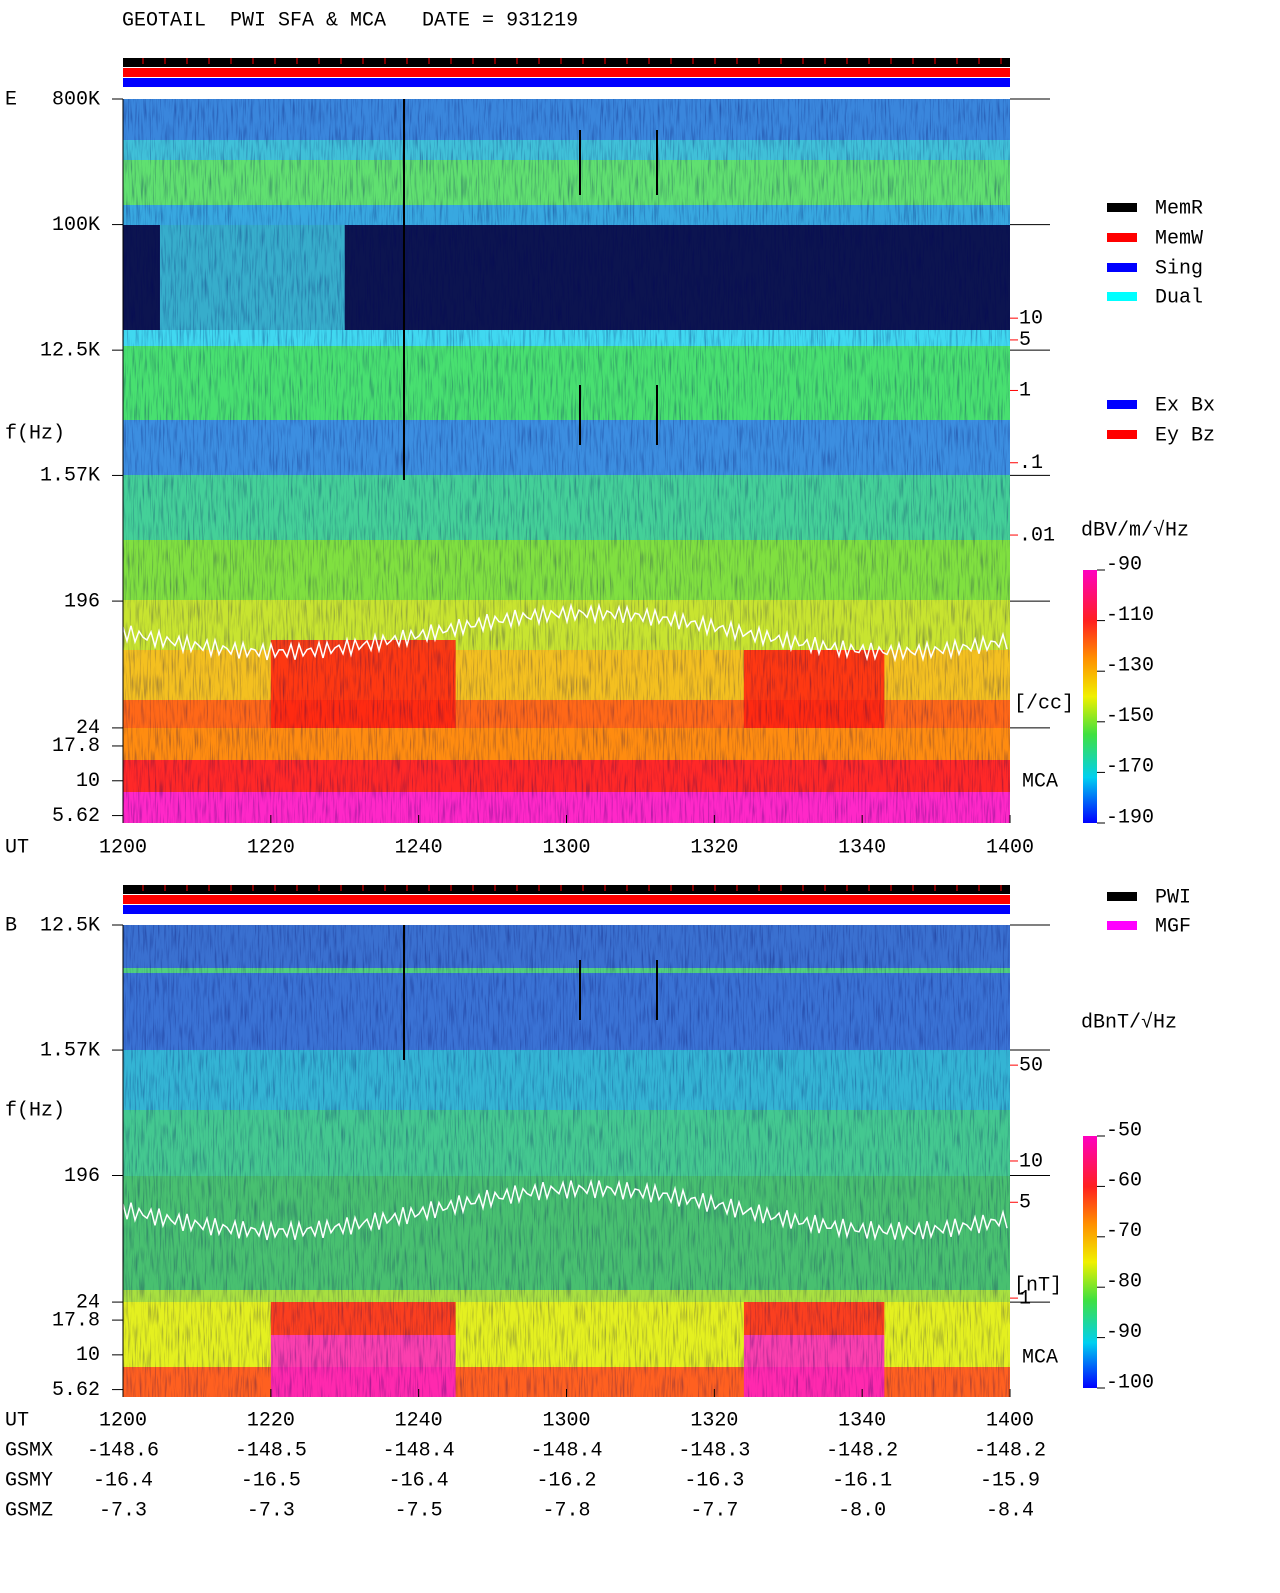 The height and width of the screenshot is (1593, 1280). Describe the element at coordinates (1124, 1231) in the screenshot. I see `colorbar-tick-label: -70` at that location.